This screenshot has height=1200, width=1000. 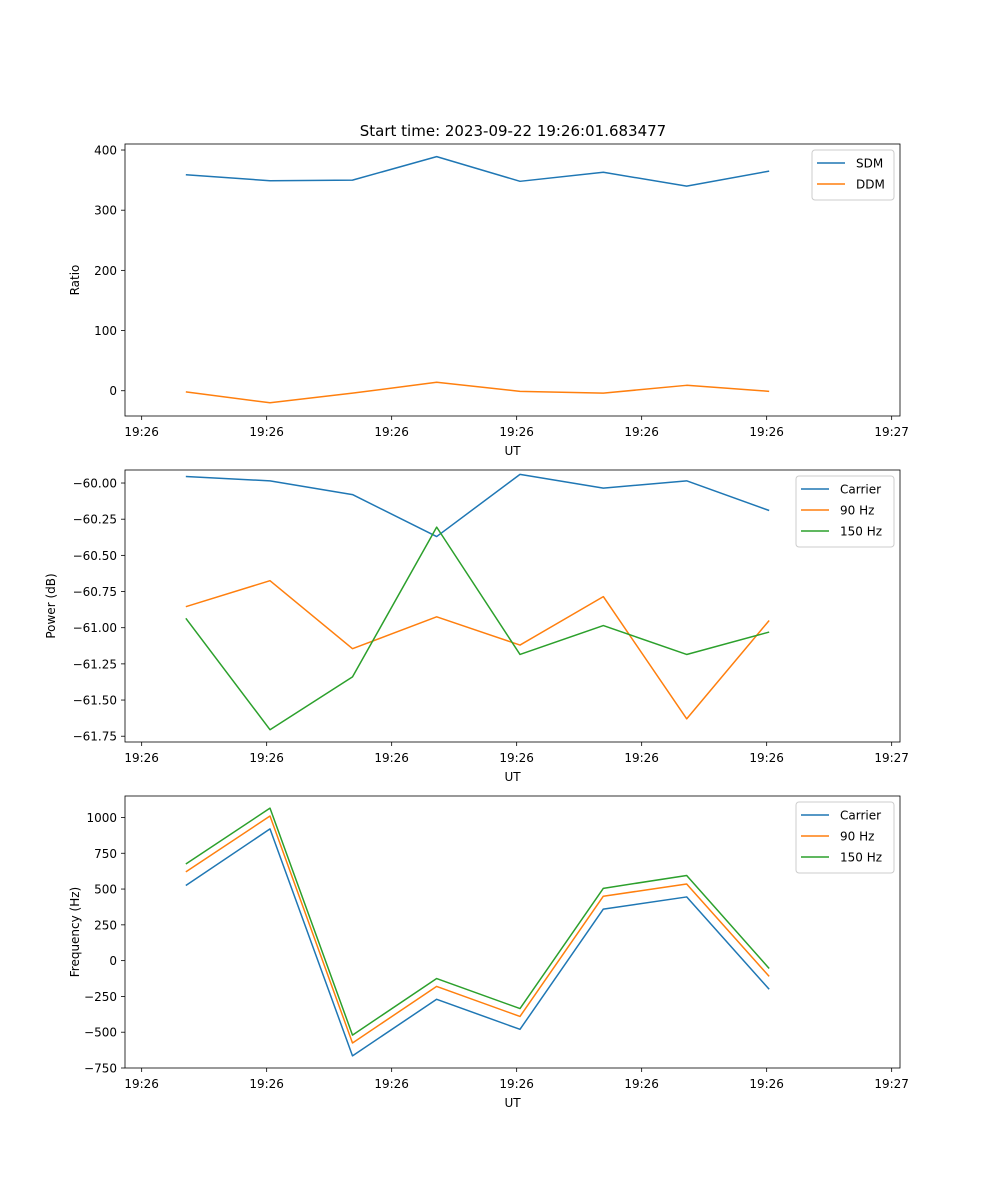 What do you see at coordinates (100, 997) in the screenshot?
I see `y-tick-label: −250` at bounding box center [100, 997].